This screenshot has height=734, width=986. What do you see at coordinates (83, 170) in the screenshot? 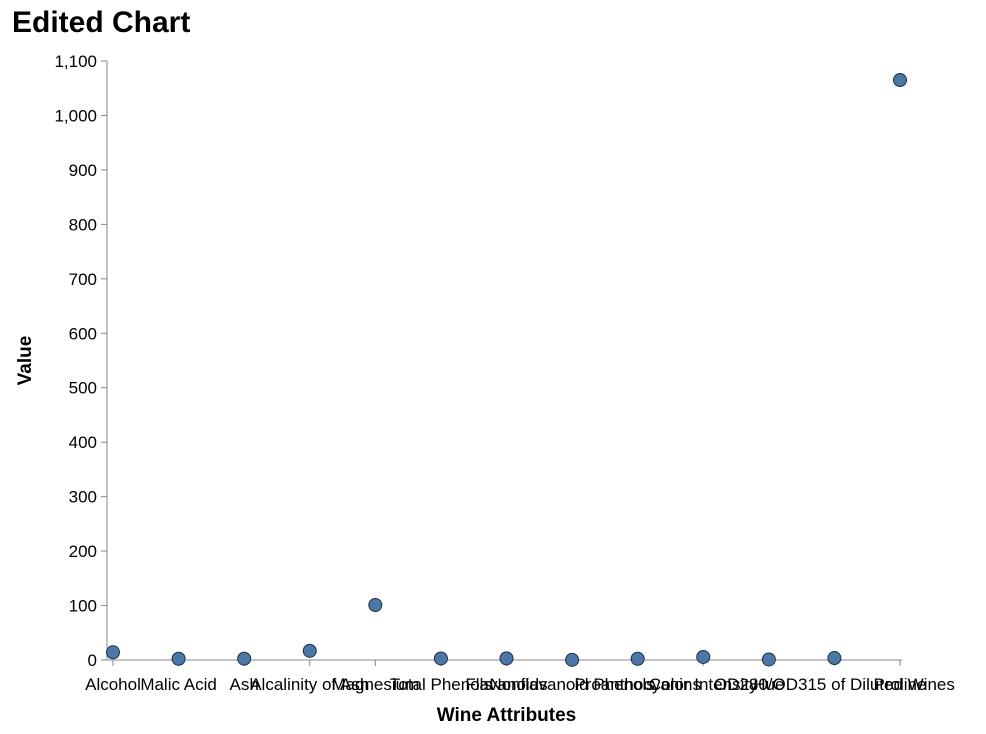
I see `y-tick-label: 900` at bounding box center [83, 170].